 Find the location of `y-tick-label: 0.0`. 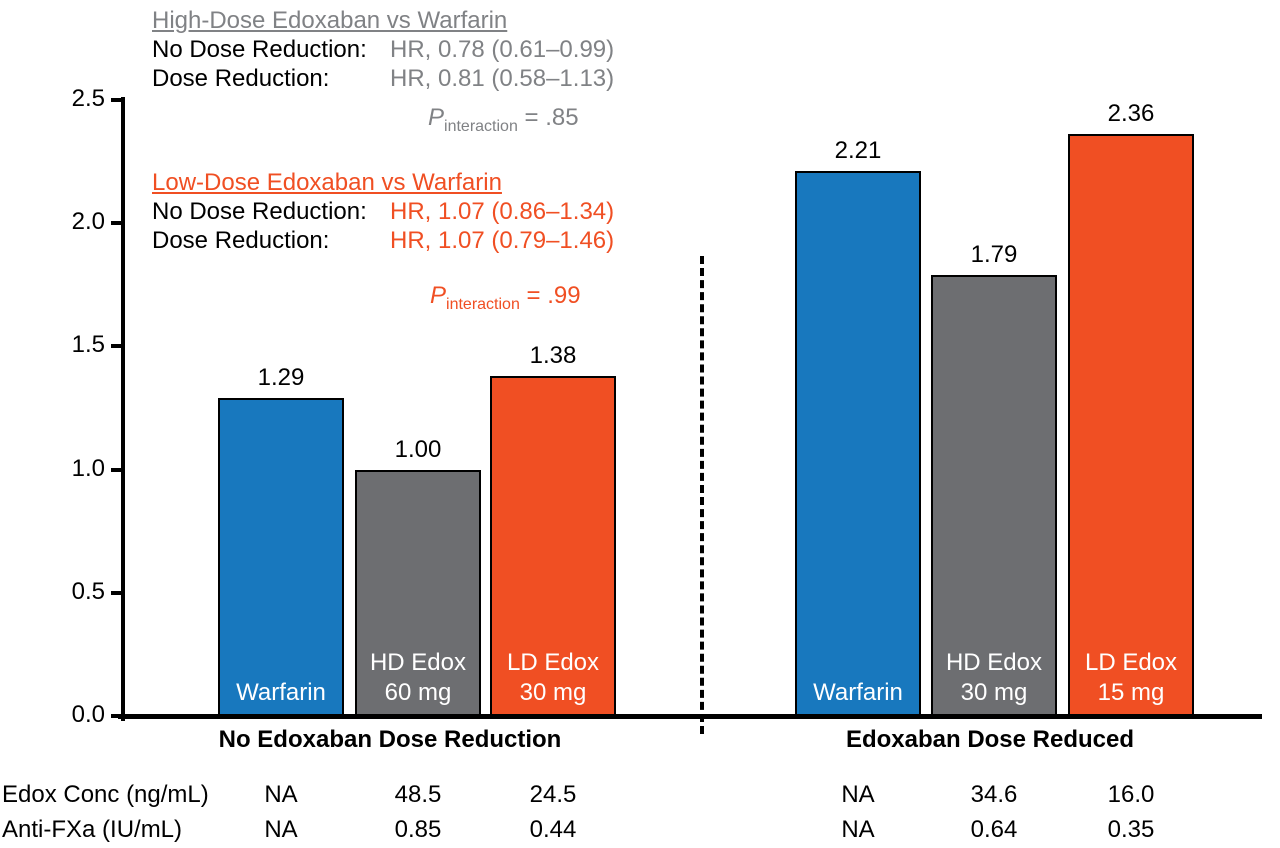

y-tick-label: 0.0 is located at coordinates (88, 714).